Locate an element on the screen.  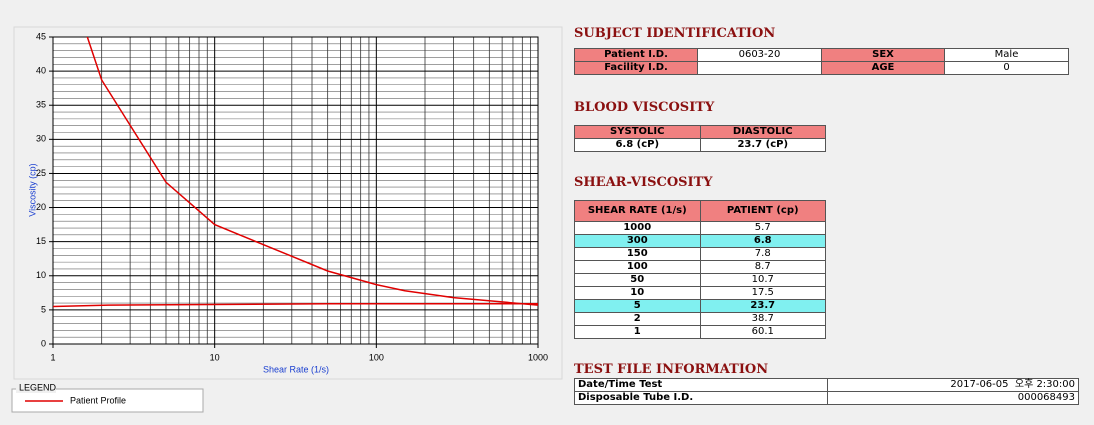
row: 300 6.8 is located at coordinates (700, 241).